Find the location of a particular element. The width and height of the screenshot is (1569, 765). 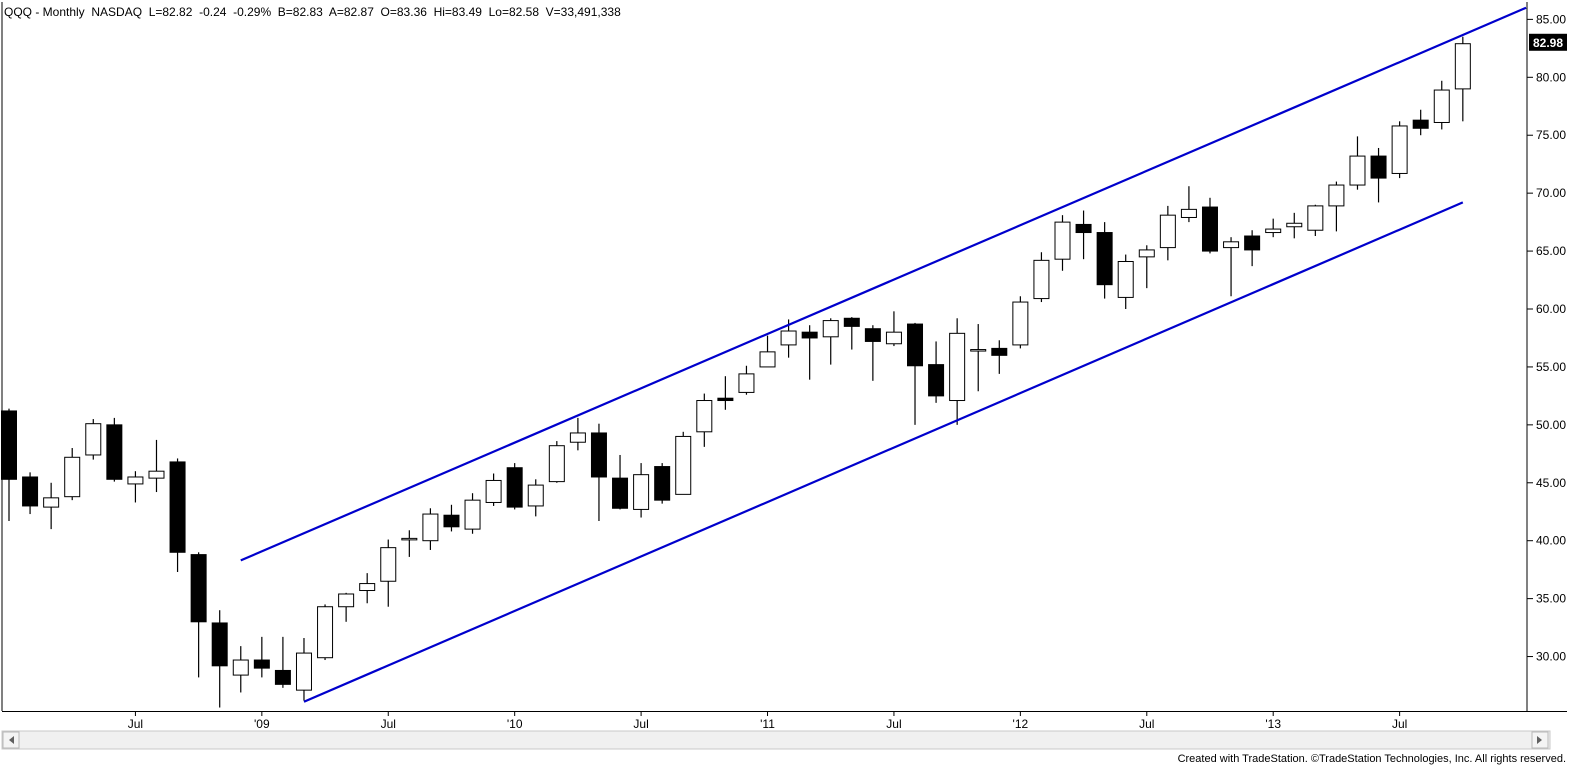

last-price-marker: 82.98 is located at coordinates (1548, 42).